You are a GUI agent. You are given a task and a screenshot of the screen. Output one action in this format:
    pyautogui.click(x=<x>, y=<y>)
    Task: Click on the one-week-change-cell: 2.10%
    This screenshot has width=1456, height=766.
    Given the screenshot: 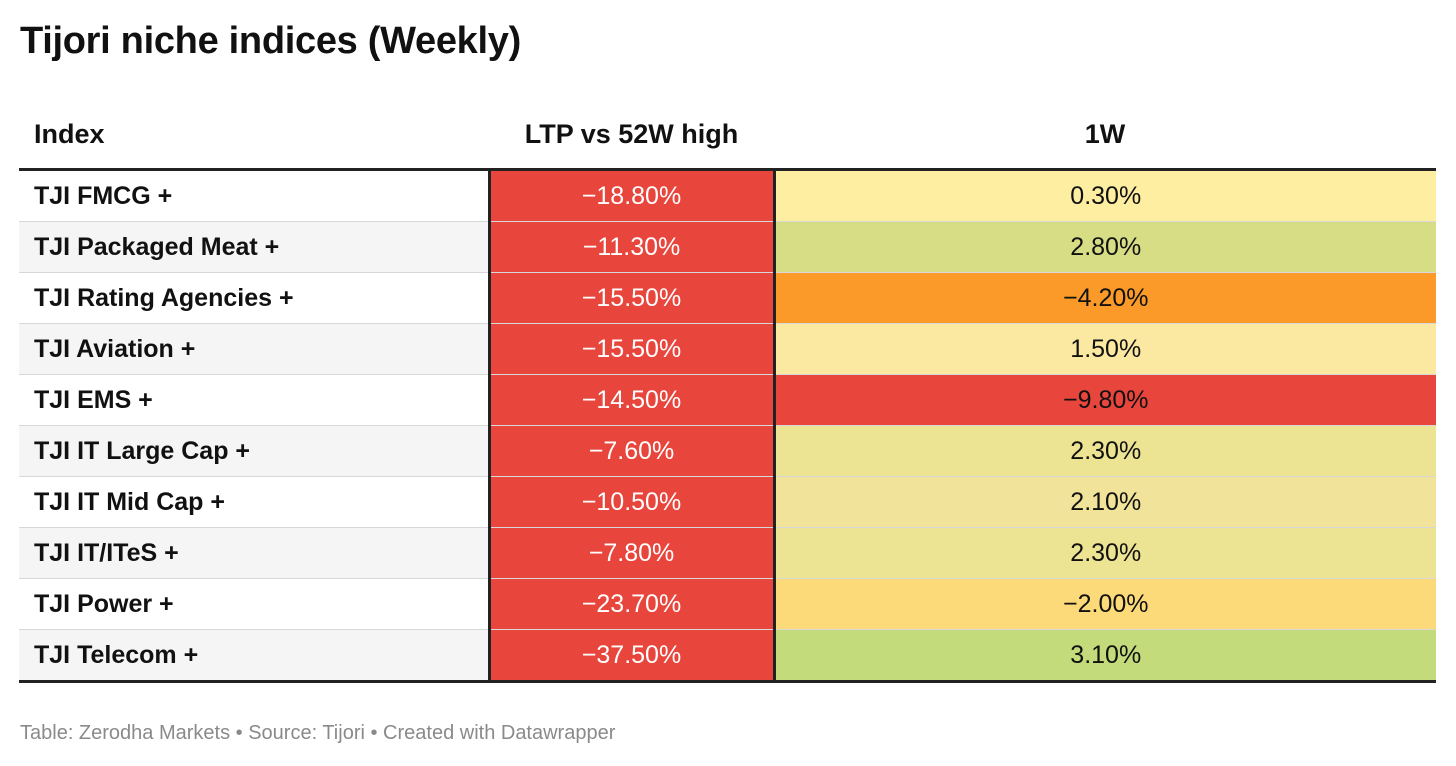 What is the action you would take?
    pyautogui.click(x=1105, y=502)
    